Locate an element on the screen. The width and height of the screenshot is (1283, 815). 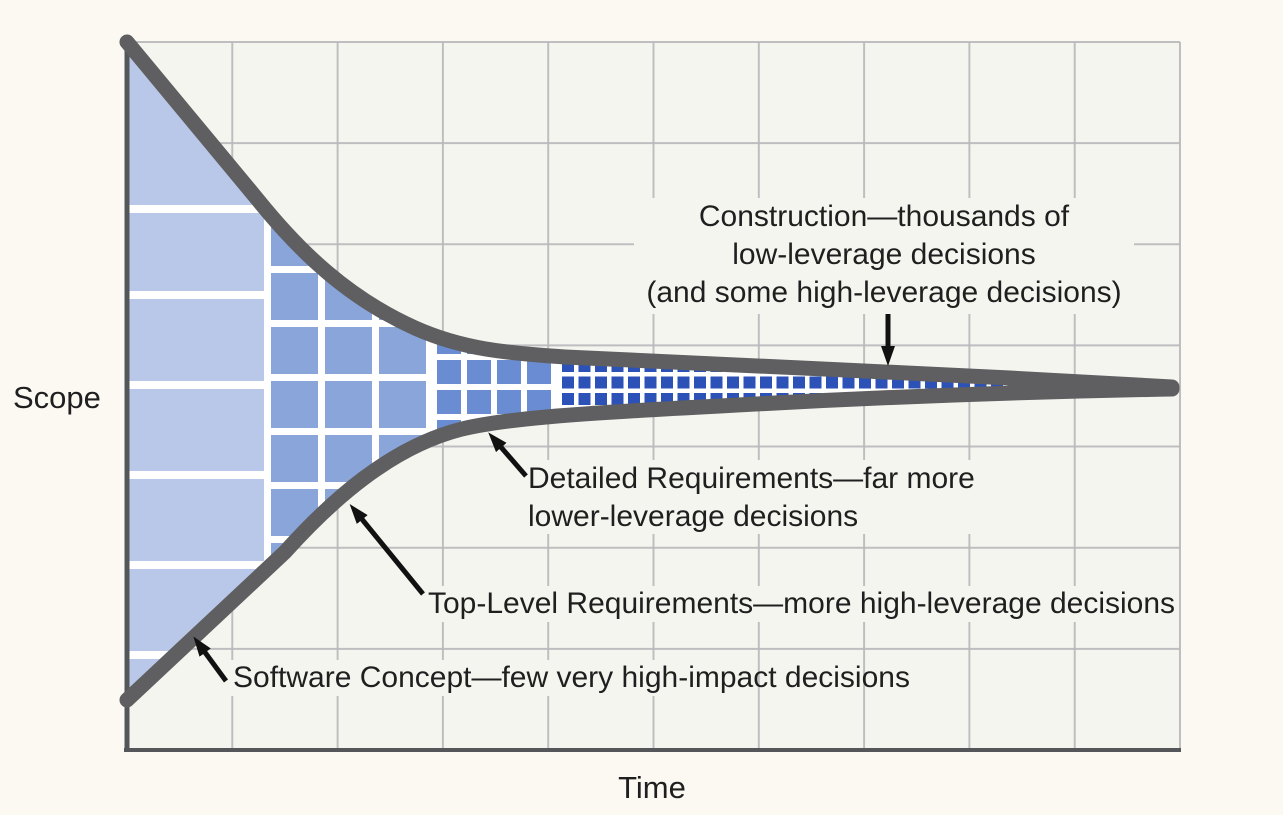
label-bg-software is located at coordinates (466, 678).